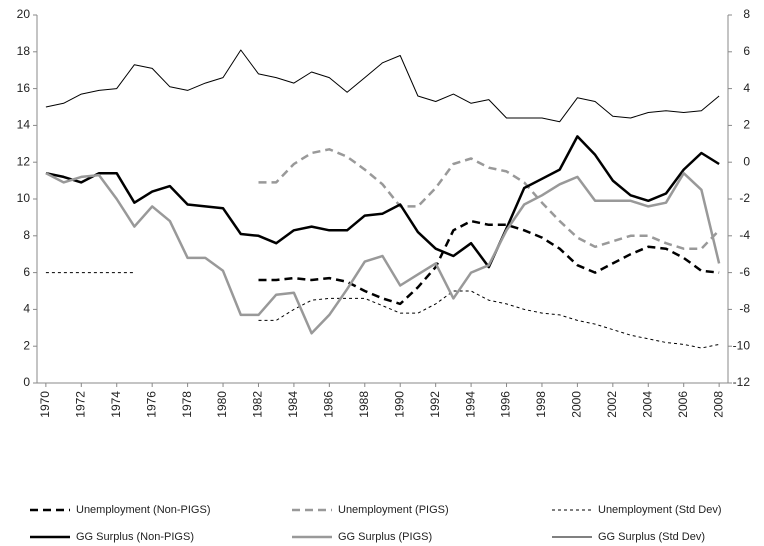 This screenshot has height=546, width=764. Describe the element at coordinates (744, 235) in the screenshot. I see `y2-tick-label: -4` at that location.